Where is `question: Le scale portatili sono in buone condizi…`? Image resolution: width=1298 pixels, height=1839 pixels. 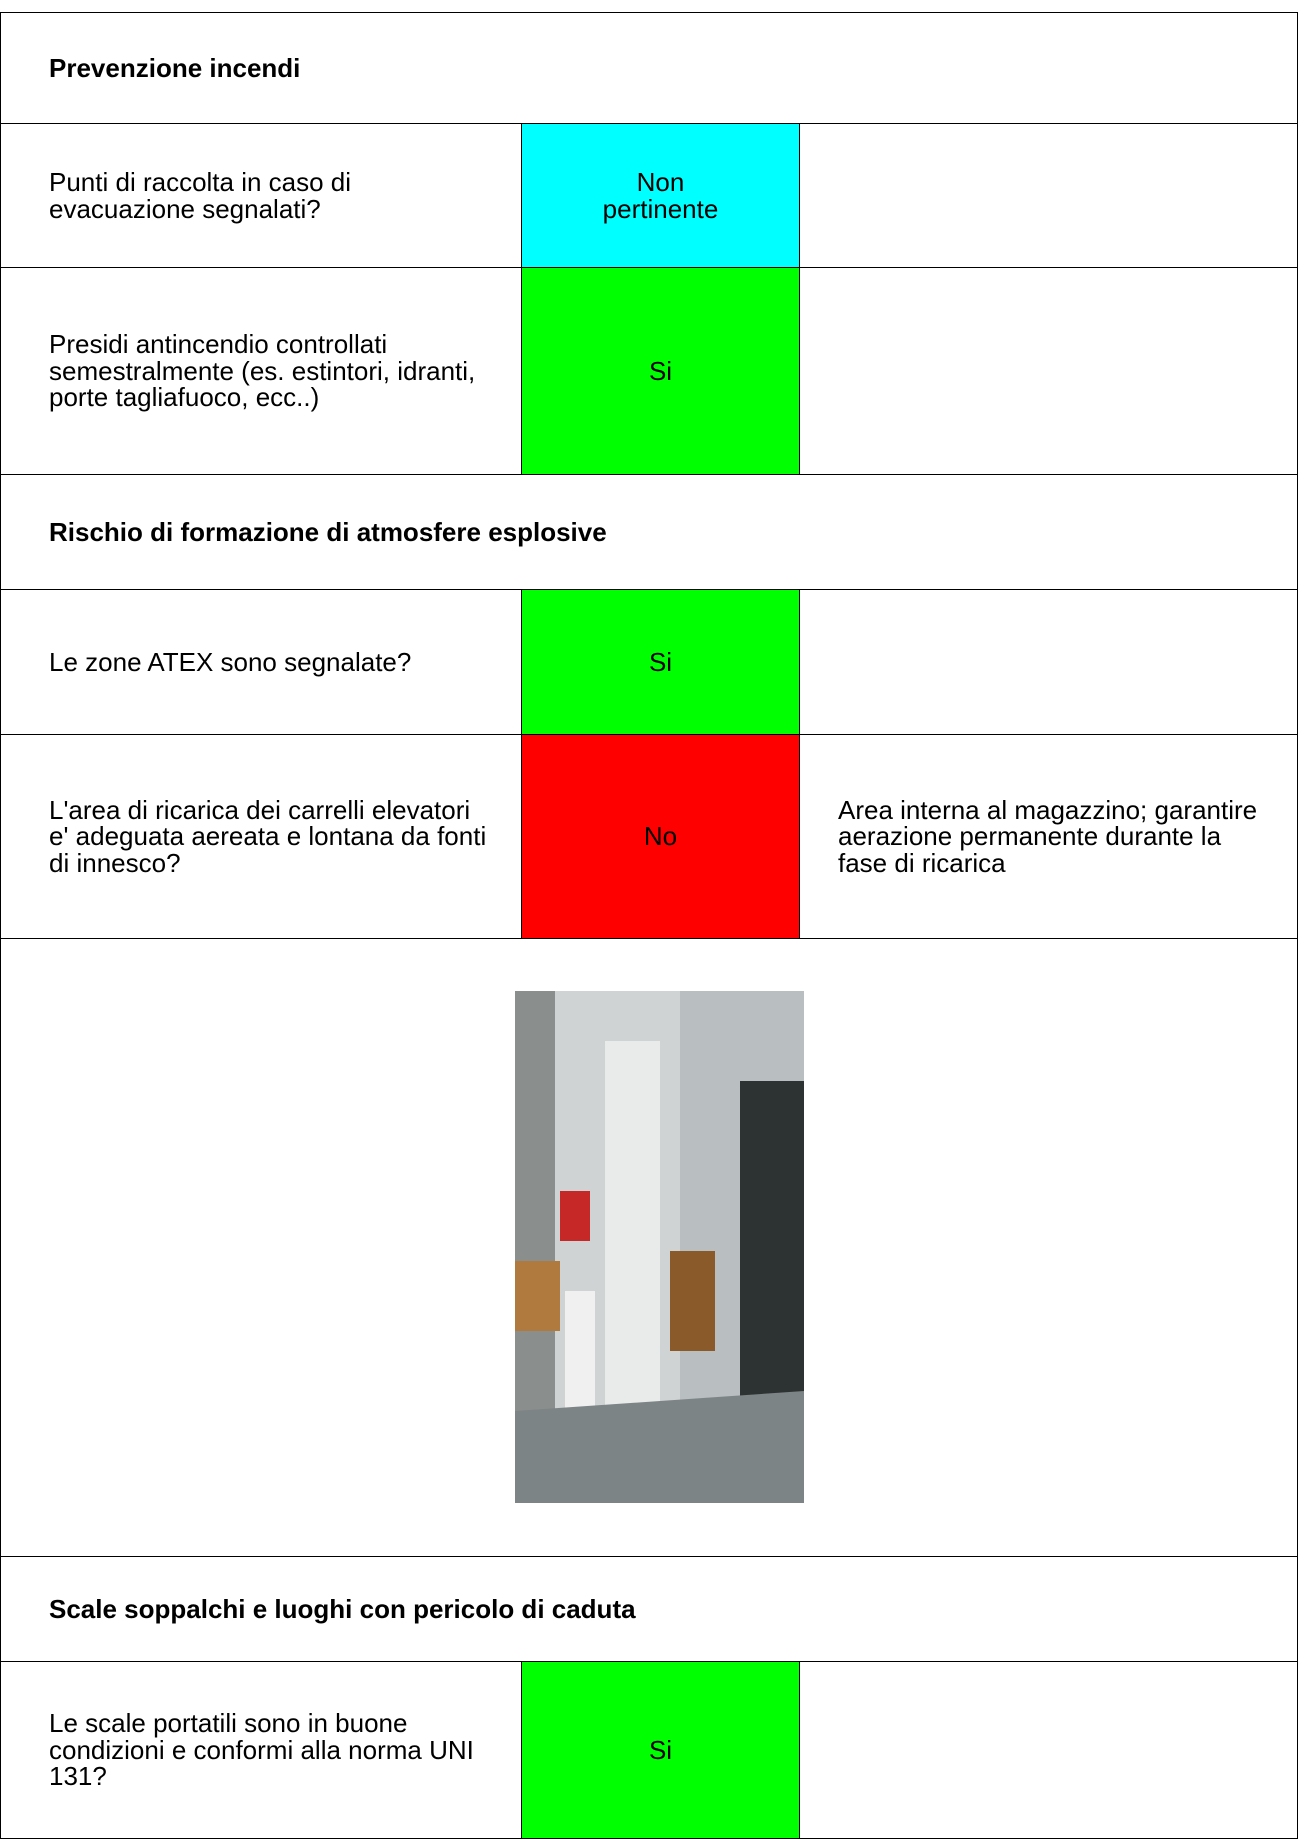 question: Le scale portatili sono in buone condizi… is located at coordinates (261, 1750).